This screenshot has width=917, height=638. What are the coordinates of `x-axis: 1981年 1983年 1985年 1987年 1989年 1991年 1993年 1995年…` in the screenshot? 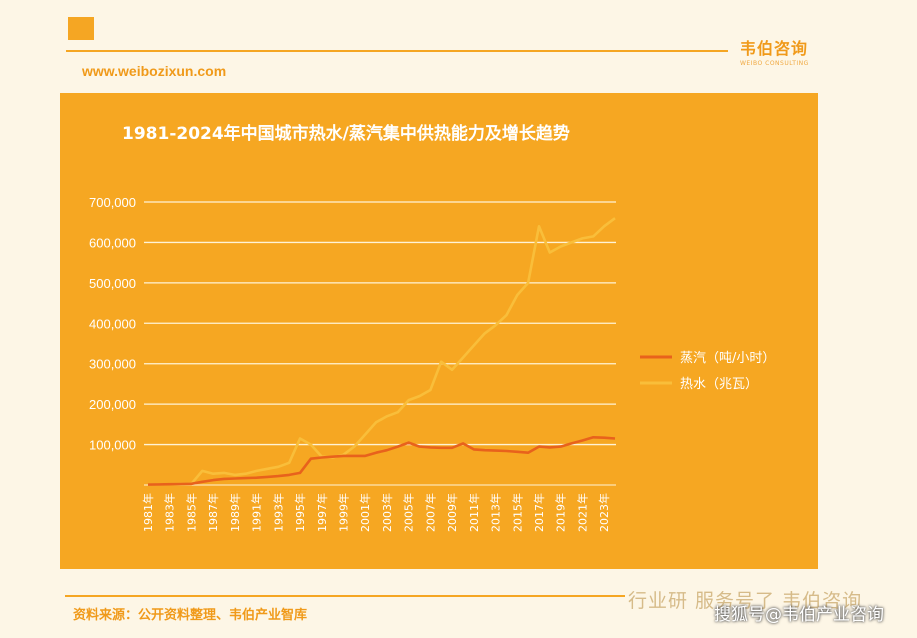 It's located at (376, 512).